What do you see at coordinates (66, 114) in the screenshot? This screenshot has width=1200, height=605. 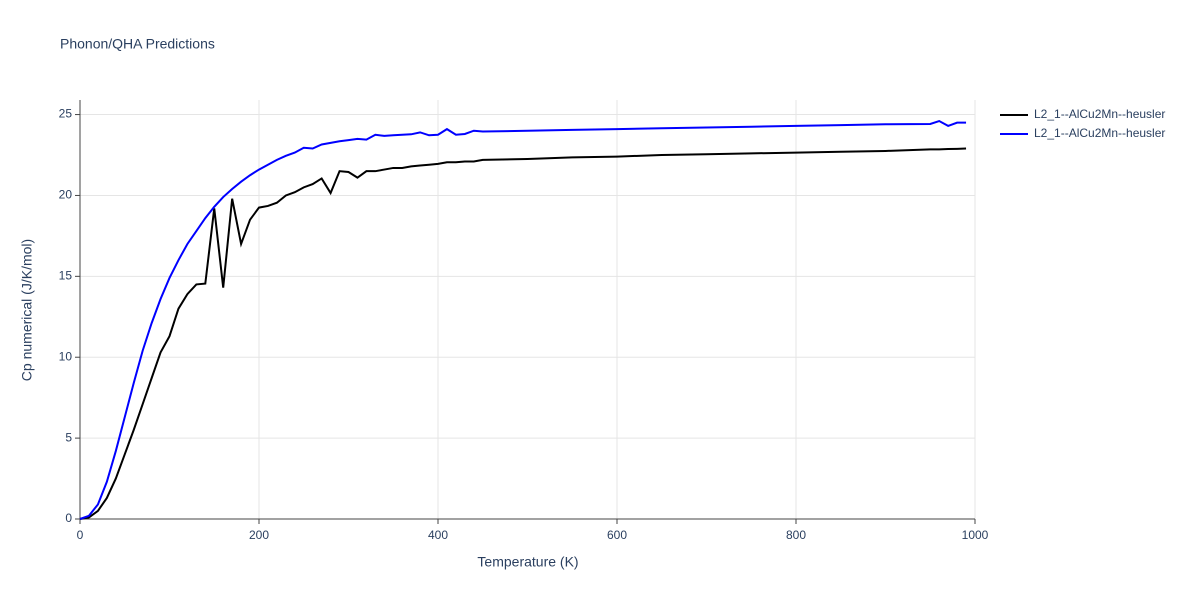 I see `y-tick-label: 25` at bounding box center [66, 114].